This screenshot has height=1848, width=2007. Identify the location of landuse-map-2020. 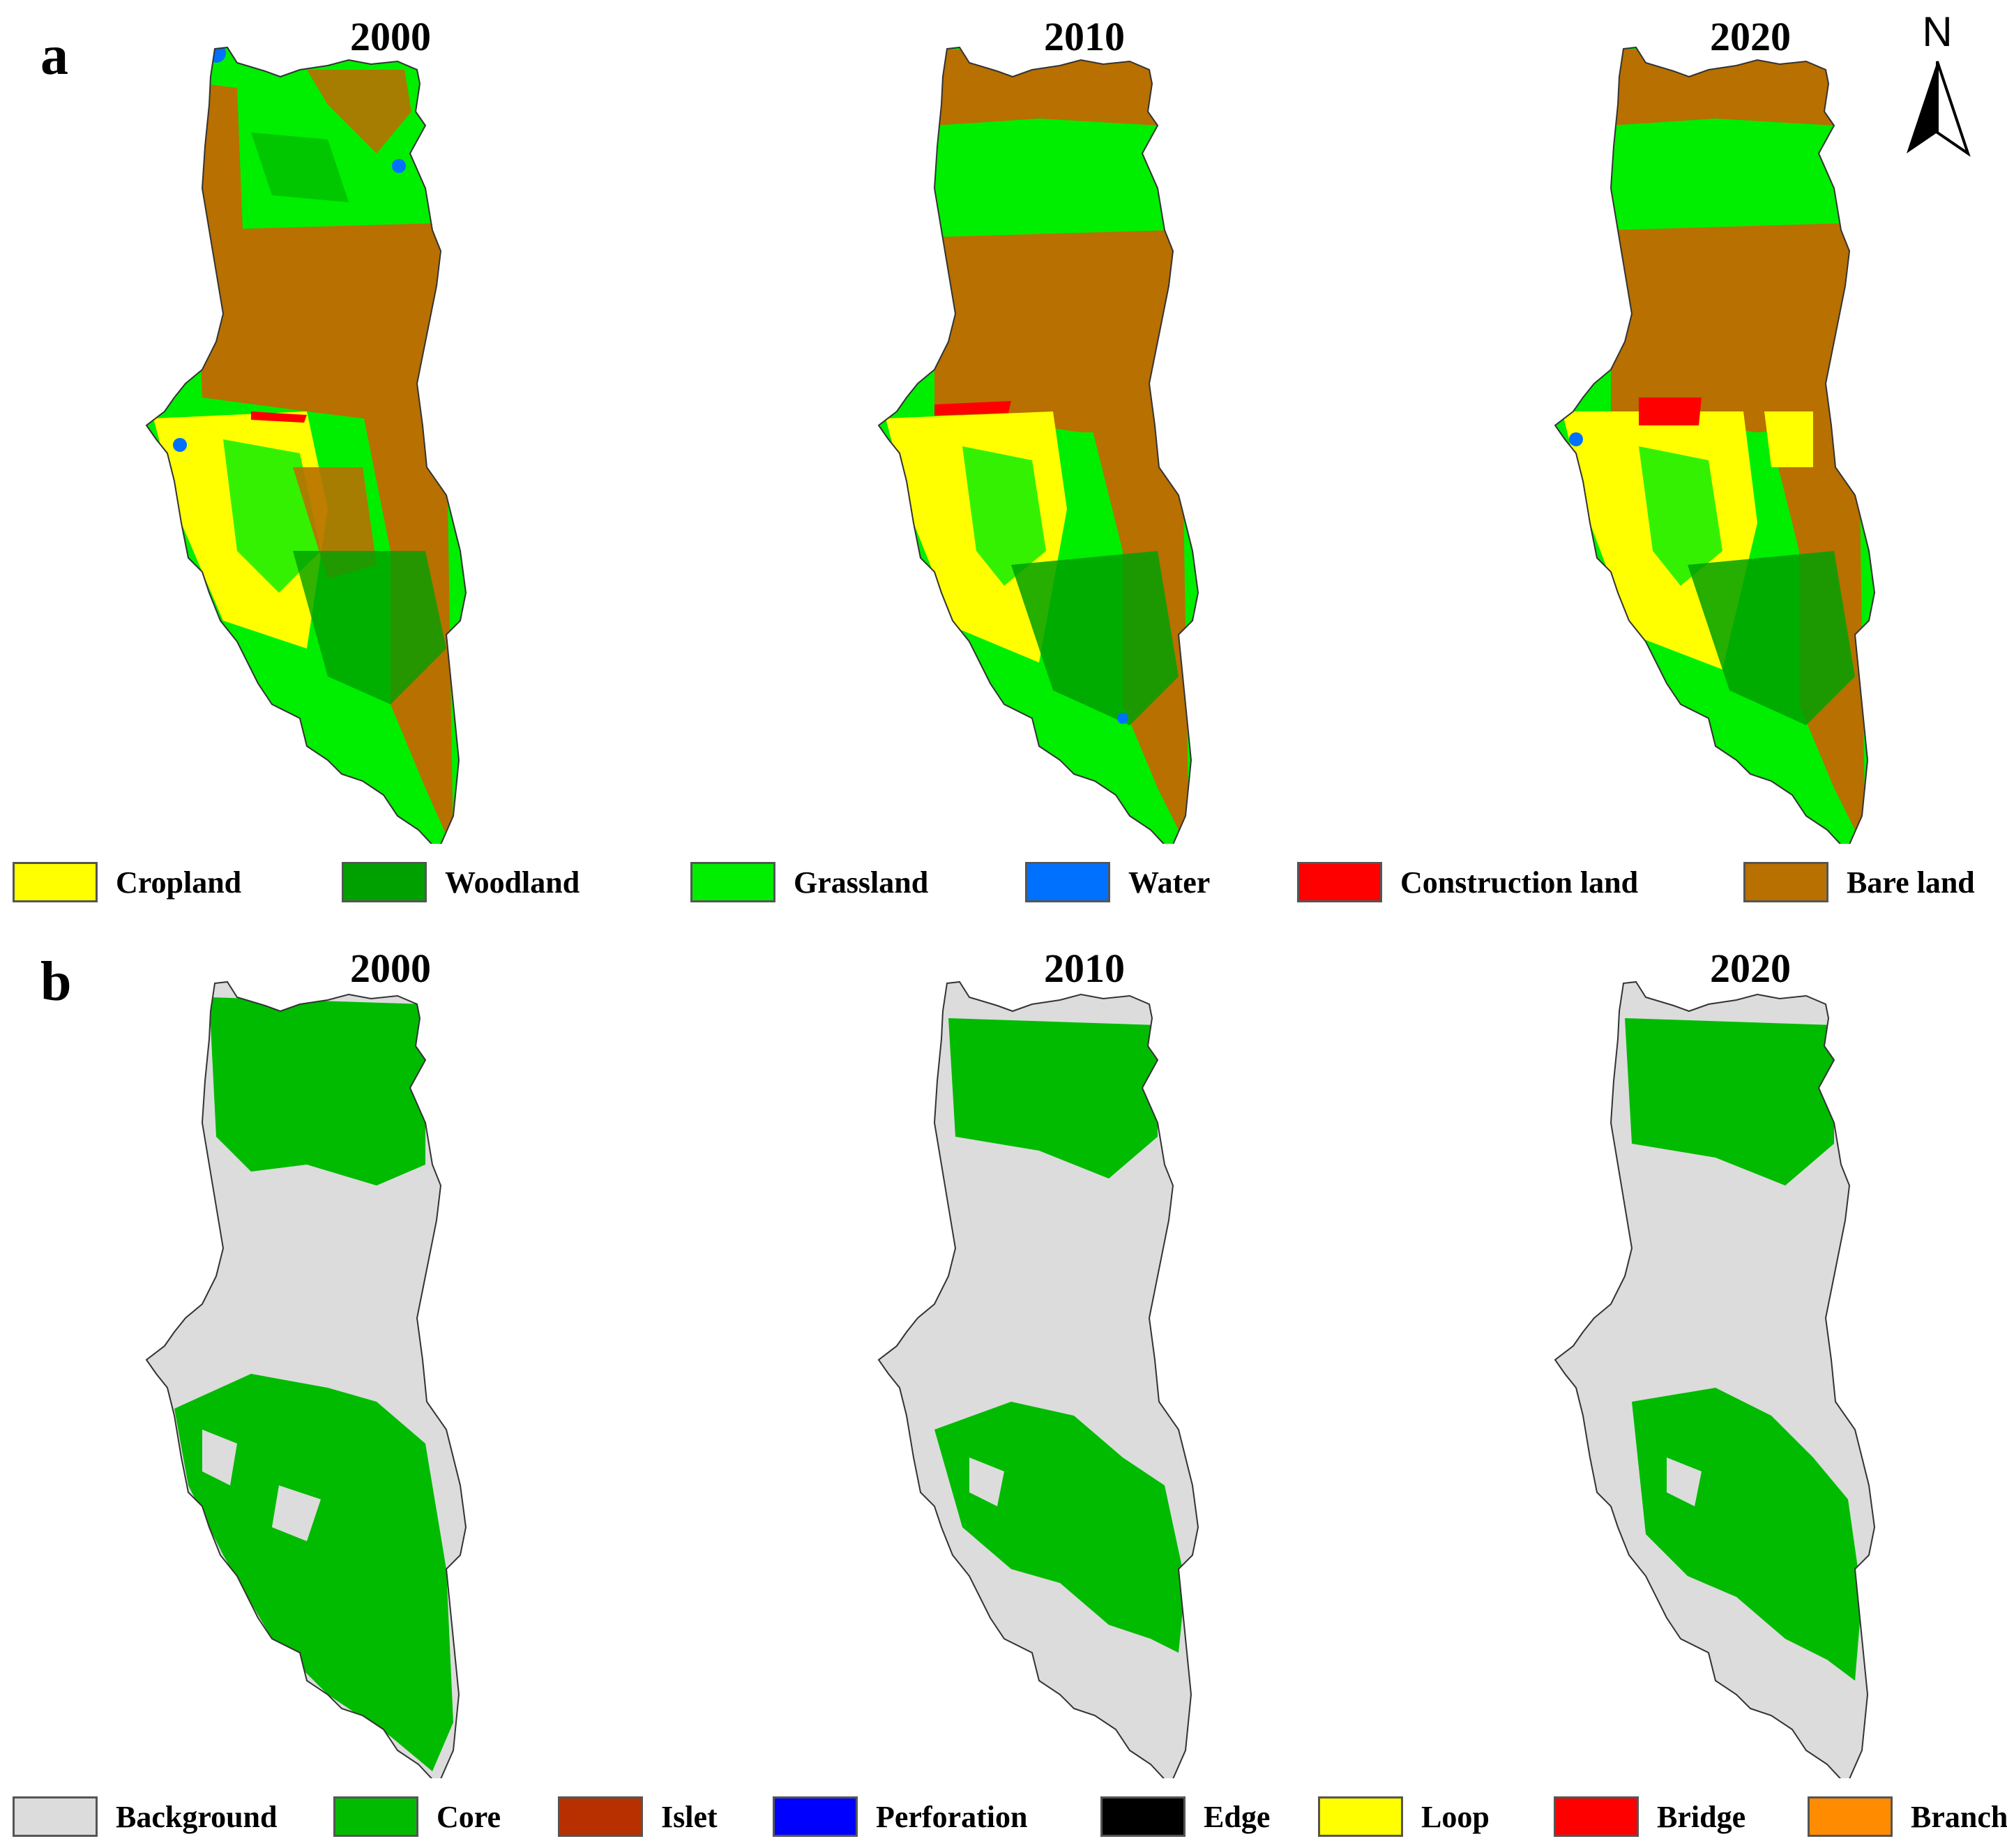
(1714, 445).